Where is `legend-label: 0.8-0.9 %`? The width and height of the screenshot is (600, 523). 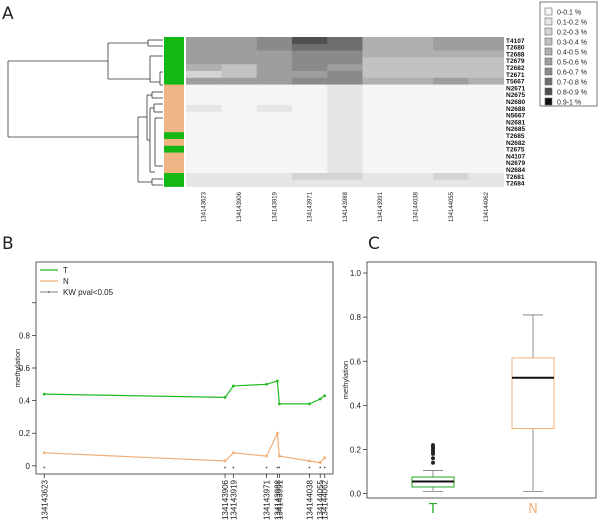 legend-label: 0.8-0.9 % is located at coordinates (572, 93).